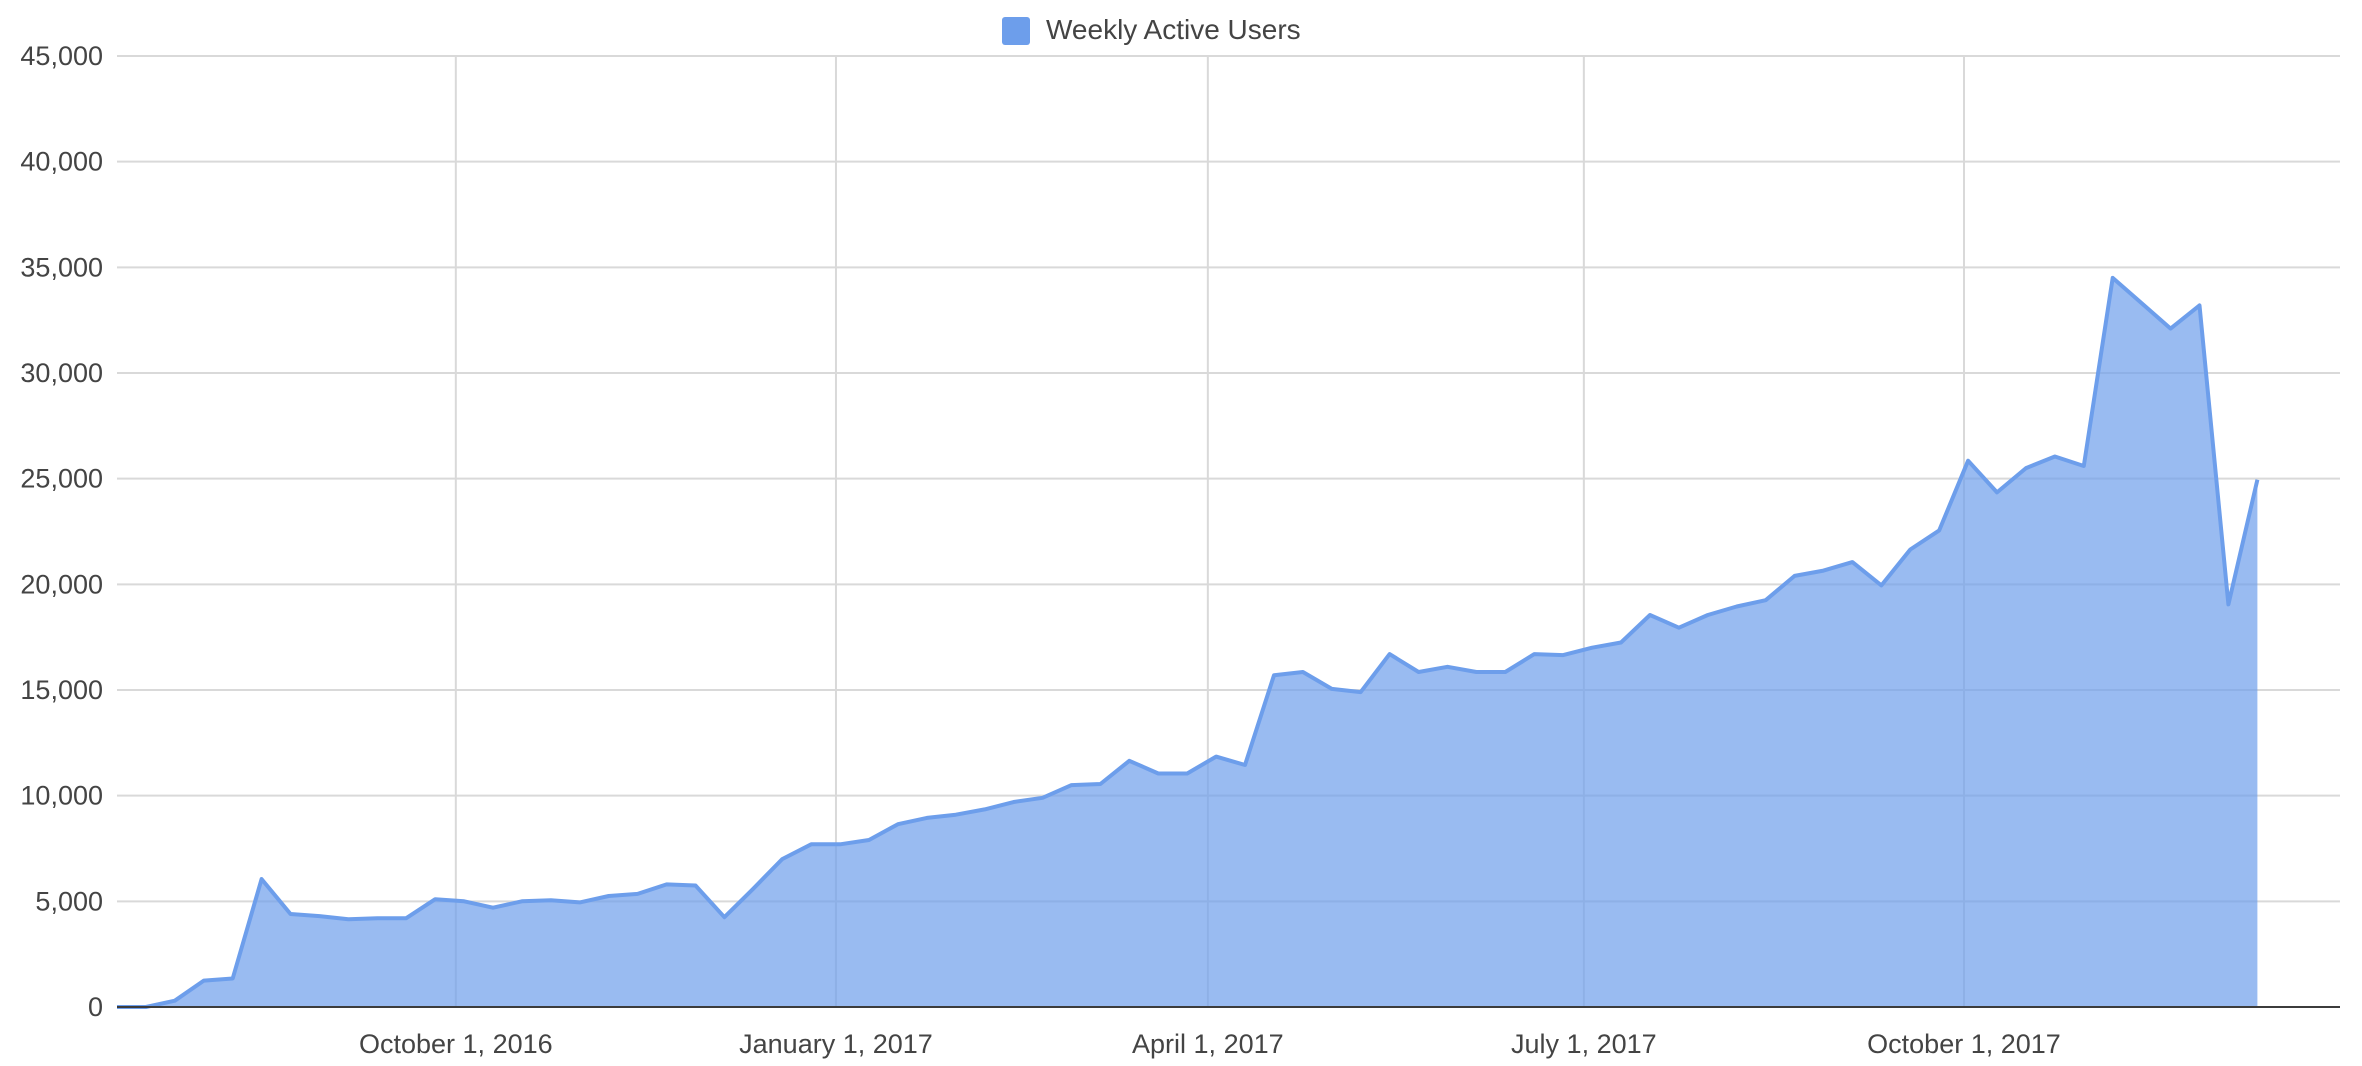 This screenshot has height=1066, width=2362. Describe the element at coordinates (61, 56) in the screenshot. I see `y-tick-label: 45,000` at that location.